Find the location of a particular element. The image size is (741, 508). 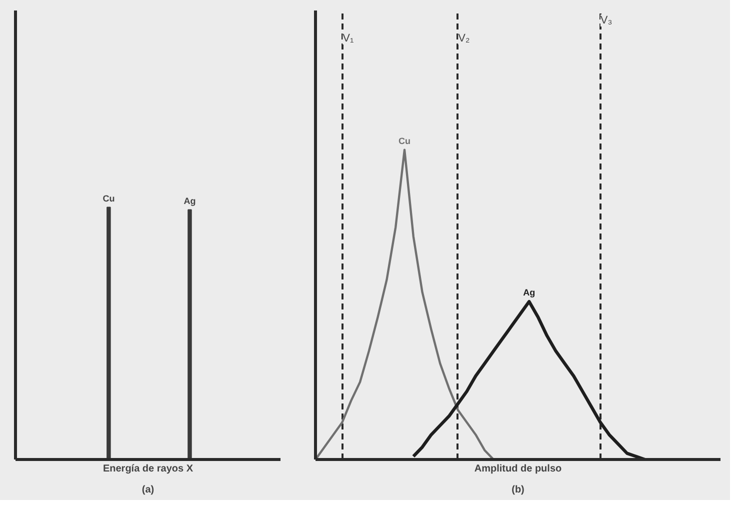

series-label: Cu is located at coordinates (404, 141).